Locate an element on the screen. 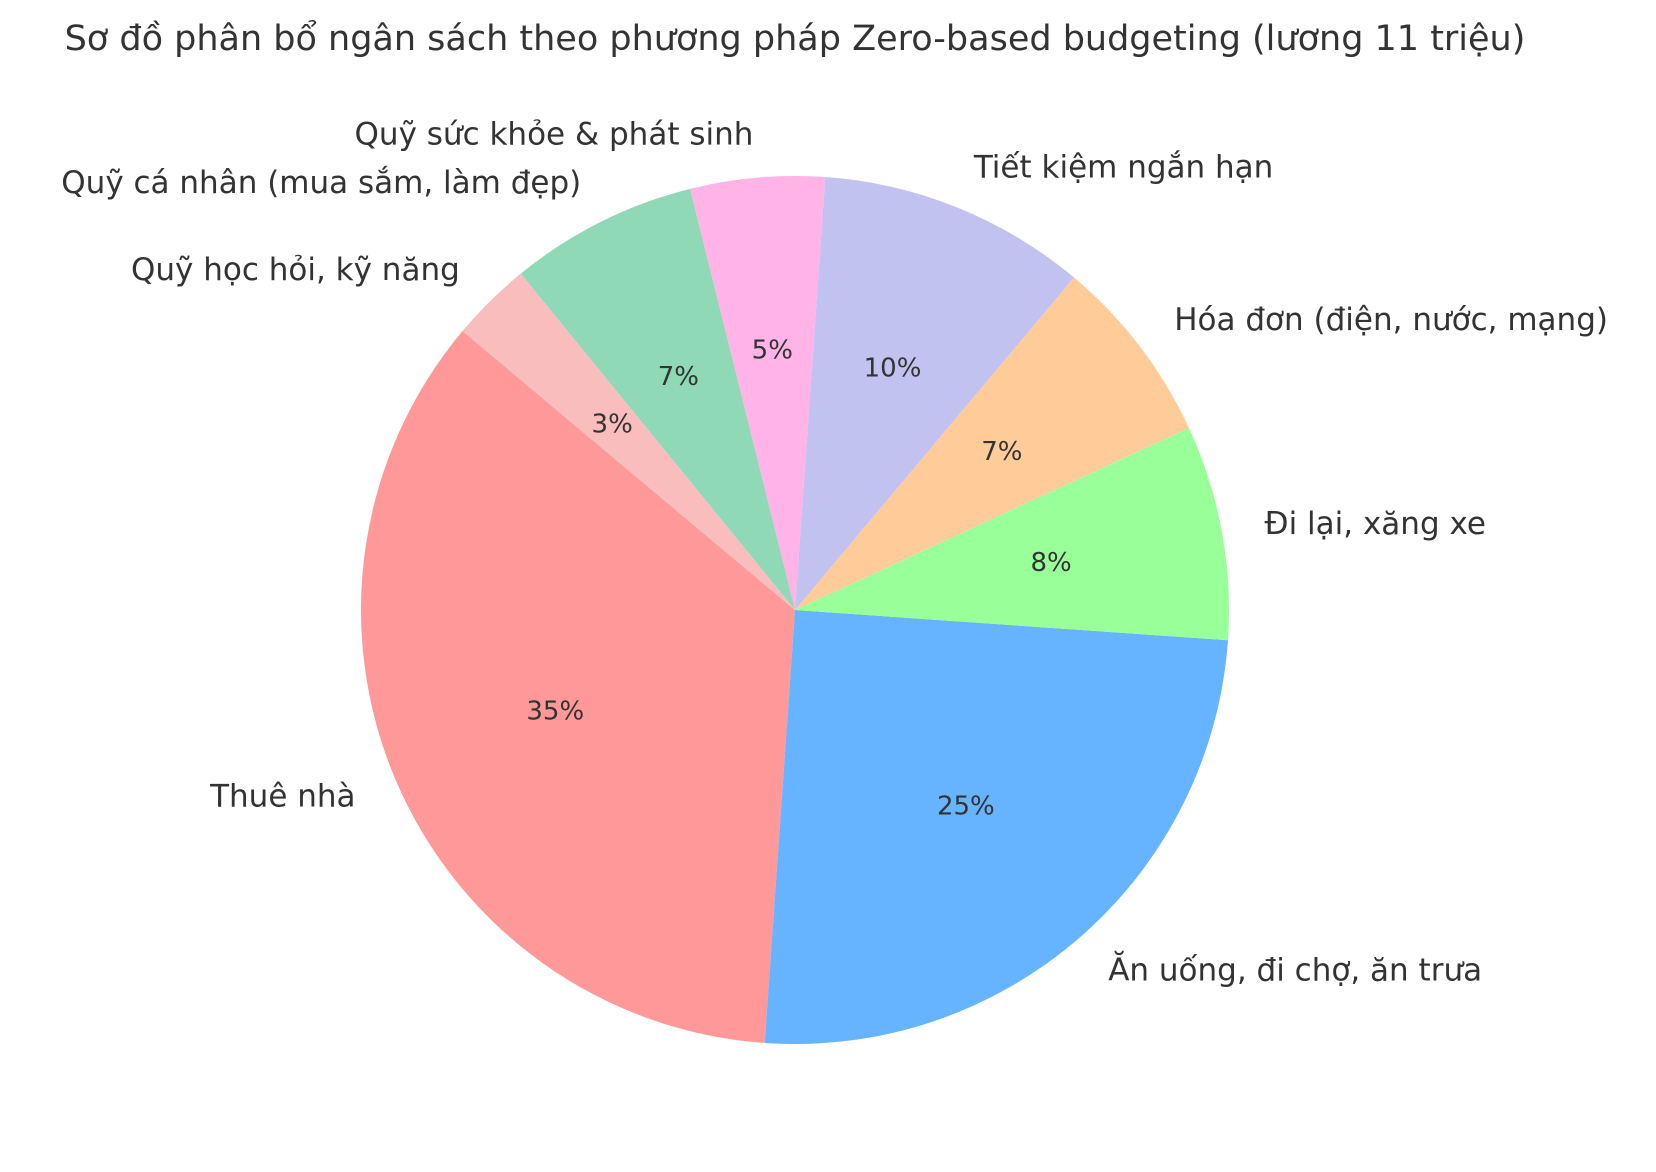 The image size is (1656, 1172). slice-label-hoa-don-dien-nuoc-mang: Hóa đơn (điện, nước, mạng) is located at coordinates (1391, 320).